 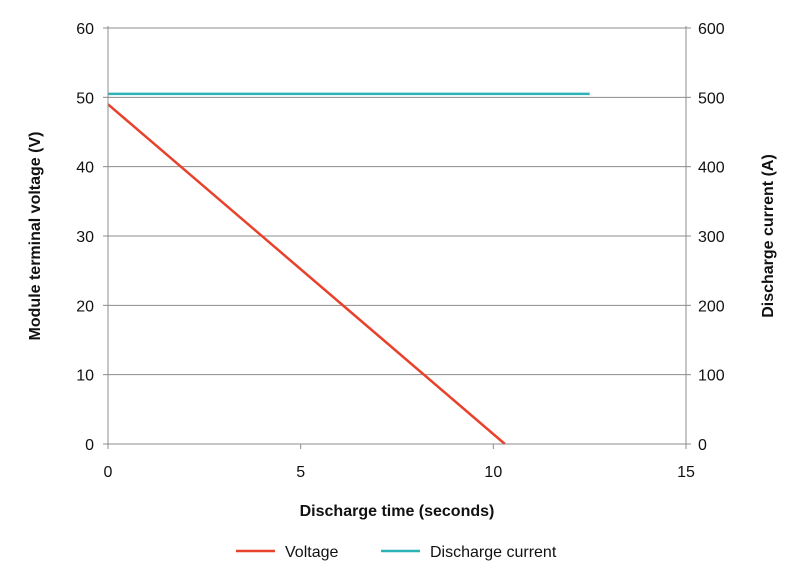 I want to click on left-tick-label-30: 30, so click(x=85, y=237).